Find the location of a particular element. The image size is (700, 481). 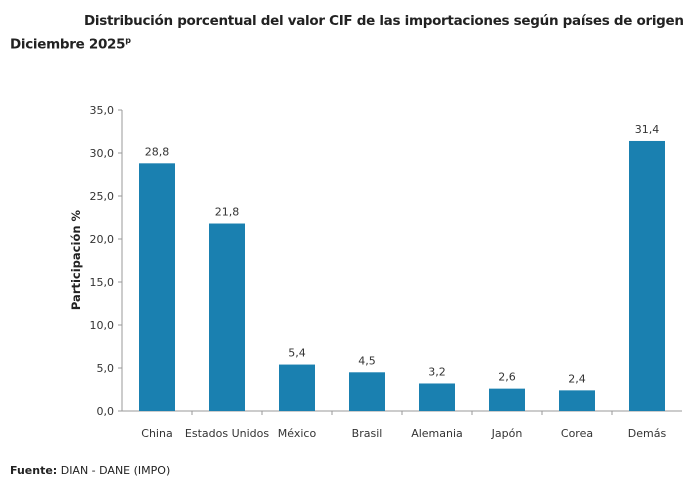

x-tick-label: Estados Unidos is located at coordinates (227, 433).